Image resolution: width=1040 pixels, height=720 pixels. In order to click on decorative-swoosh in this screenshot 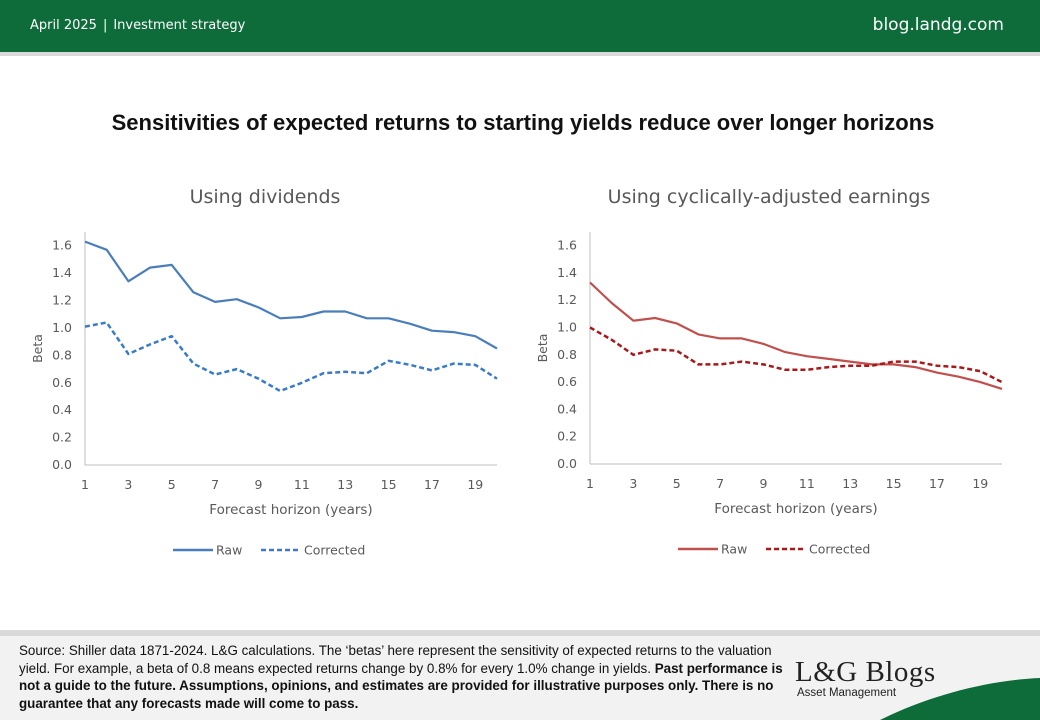, I will do `click(960, 699)`.